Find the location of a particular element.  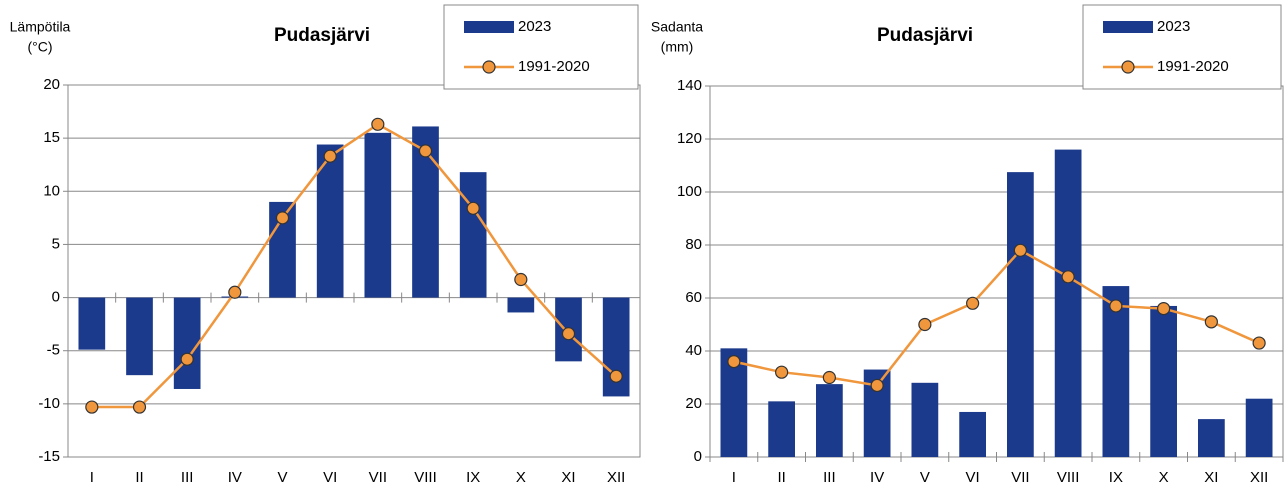

y-tick-label: -15 is located at coordinates (49, 456).